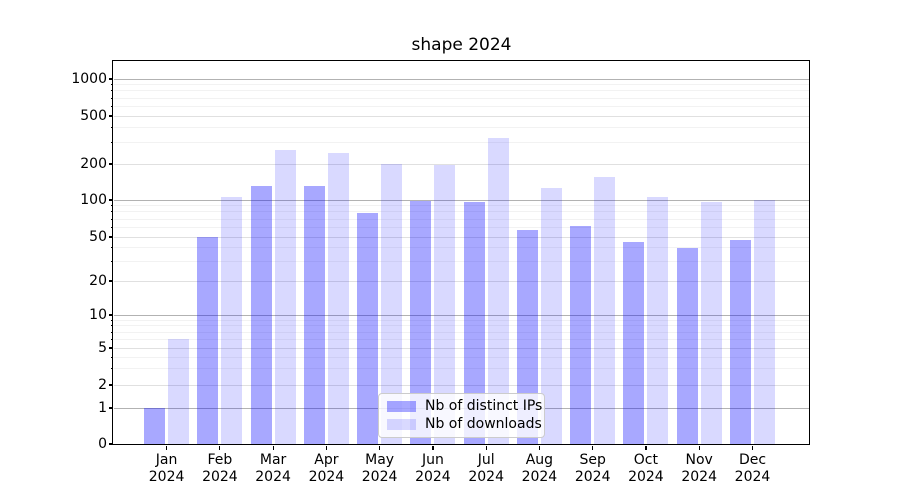 This screenshot has width=900, height=500. Describe the element at coordinates (461, 315) in the screenshot. I see `gridline-major` at that location.